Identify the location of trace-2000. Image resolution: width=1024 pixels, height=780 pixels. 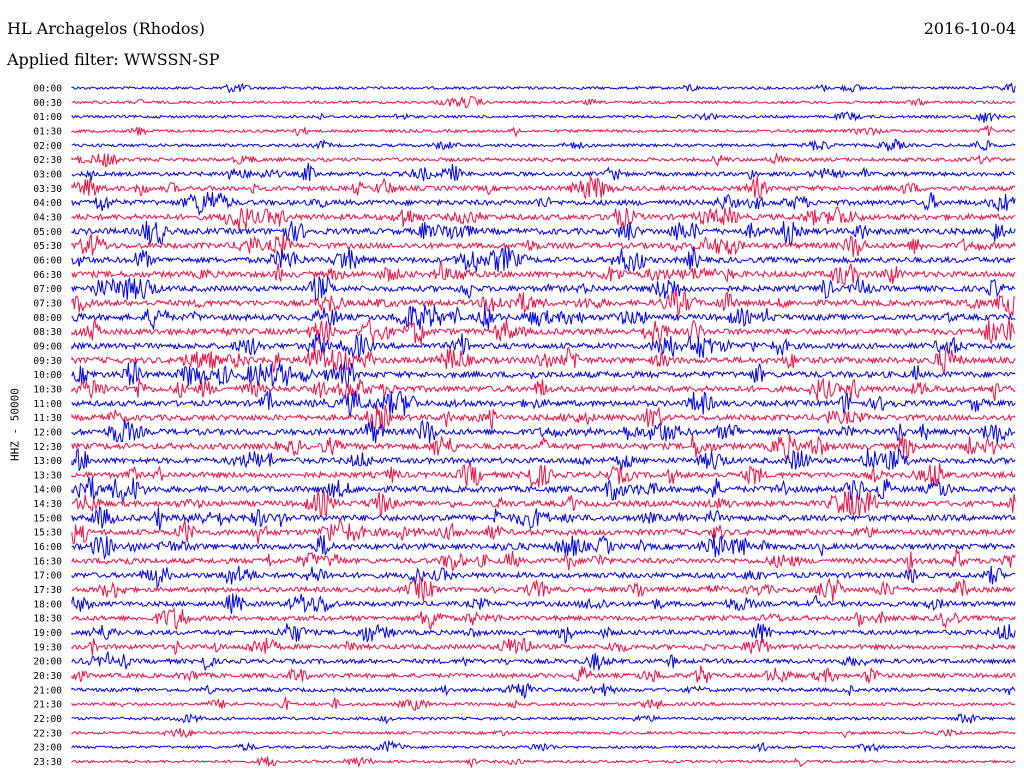
(543, 661).